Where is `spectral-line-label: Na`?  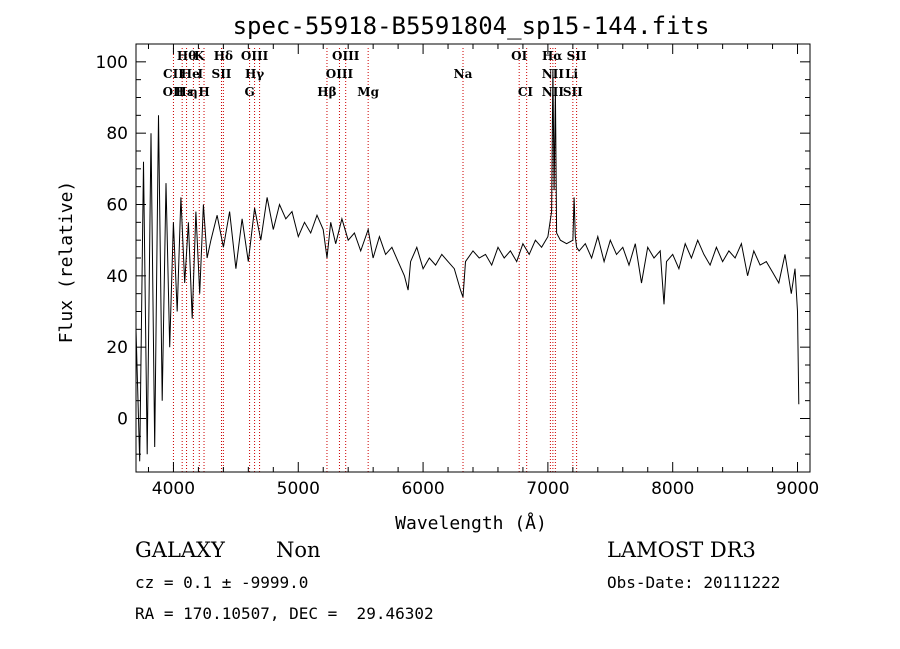 spectral-line-label: Na is located at coordinates (463, 74).